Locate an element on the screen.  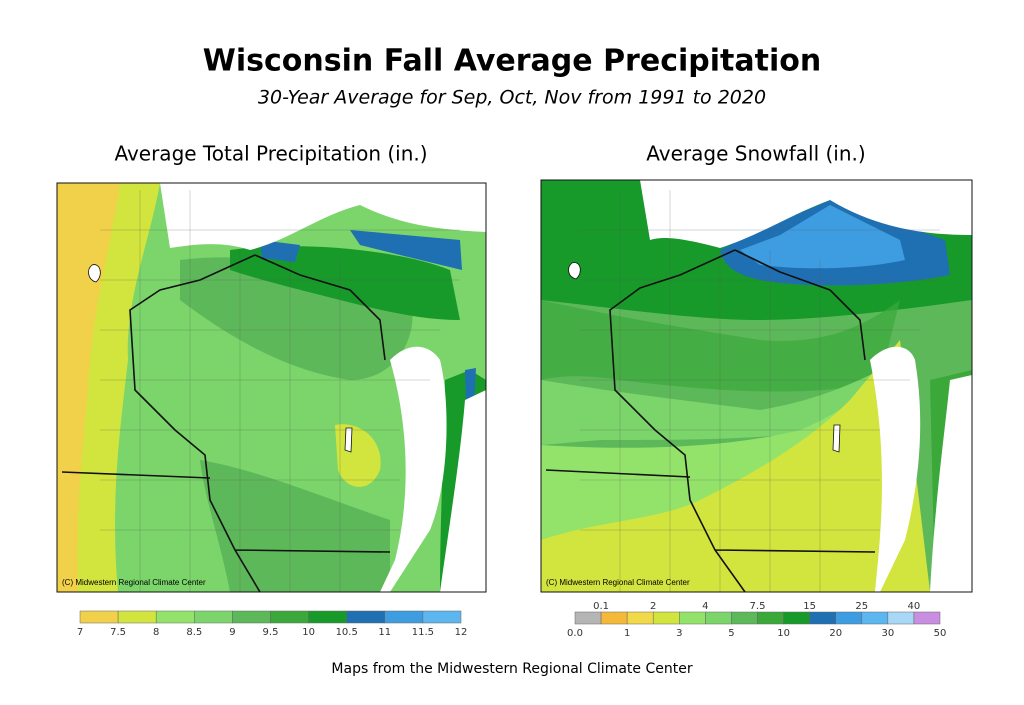
legend-label: 4 is located at coordinates (705, 606).